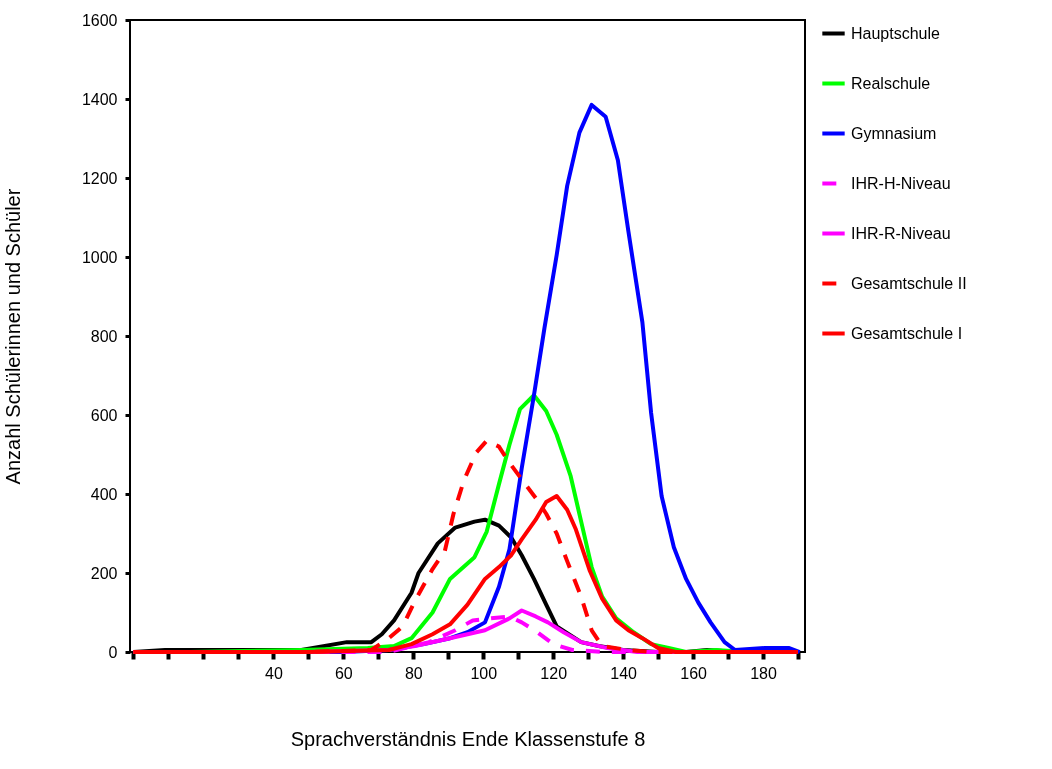 Image resolution: width=1052 pixels, height=769 pixels. I want to click on y-tick-label: 0, so click(113, 652).